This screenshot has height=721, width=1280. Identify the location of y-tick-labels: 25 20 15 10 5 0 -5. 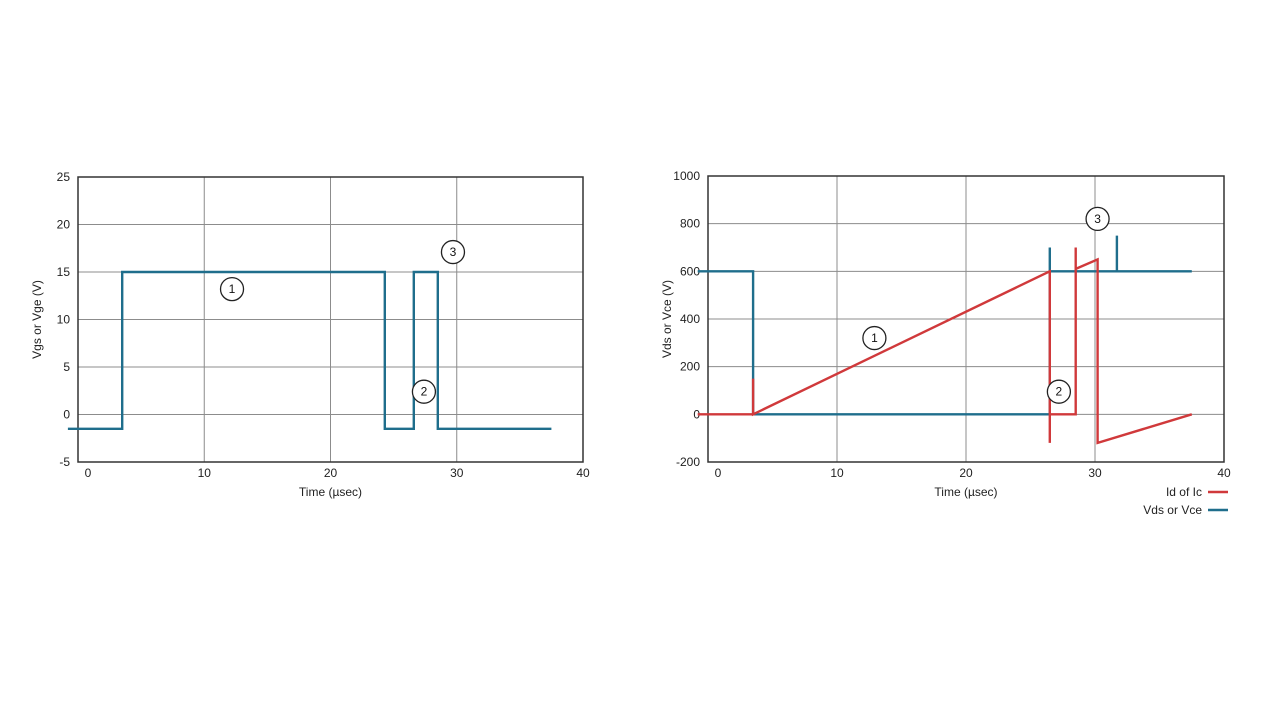
(64, 319).